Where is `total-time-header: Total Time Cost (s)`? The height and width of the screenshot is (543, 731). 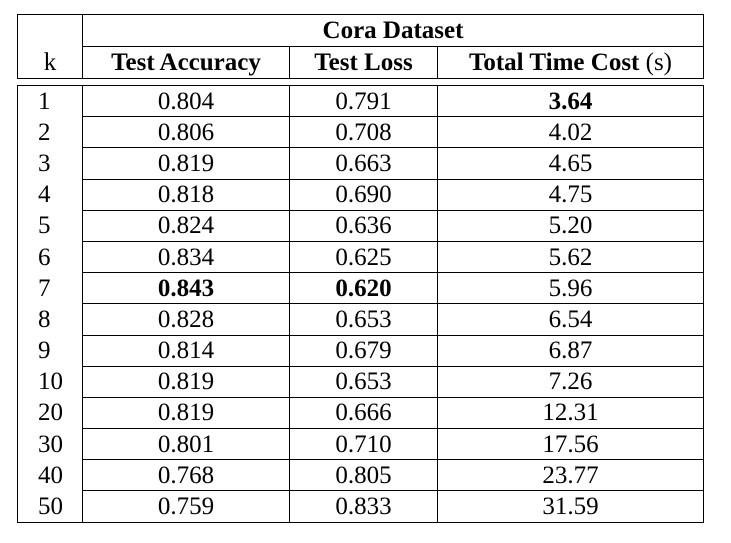 total-time-header: Total Time Cost (s) is located at coordinates (570, 62).